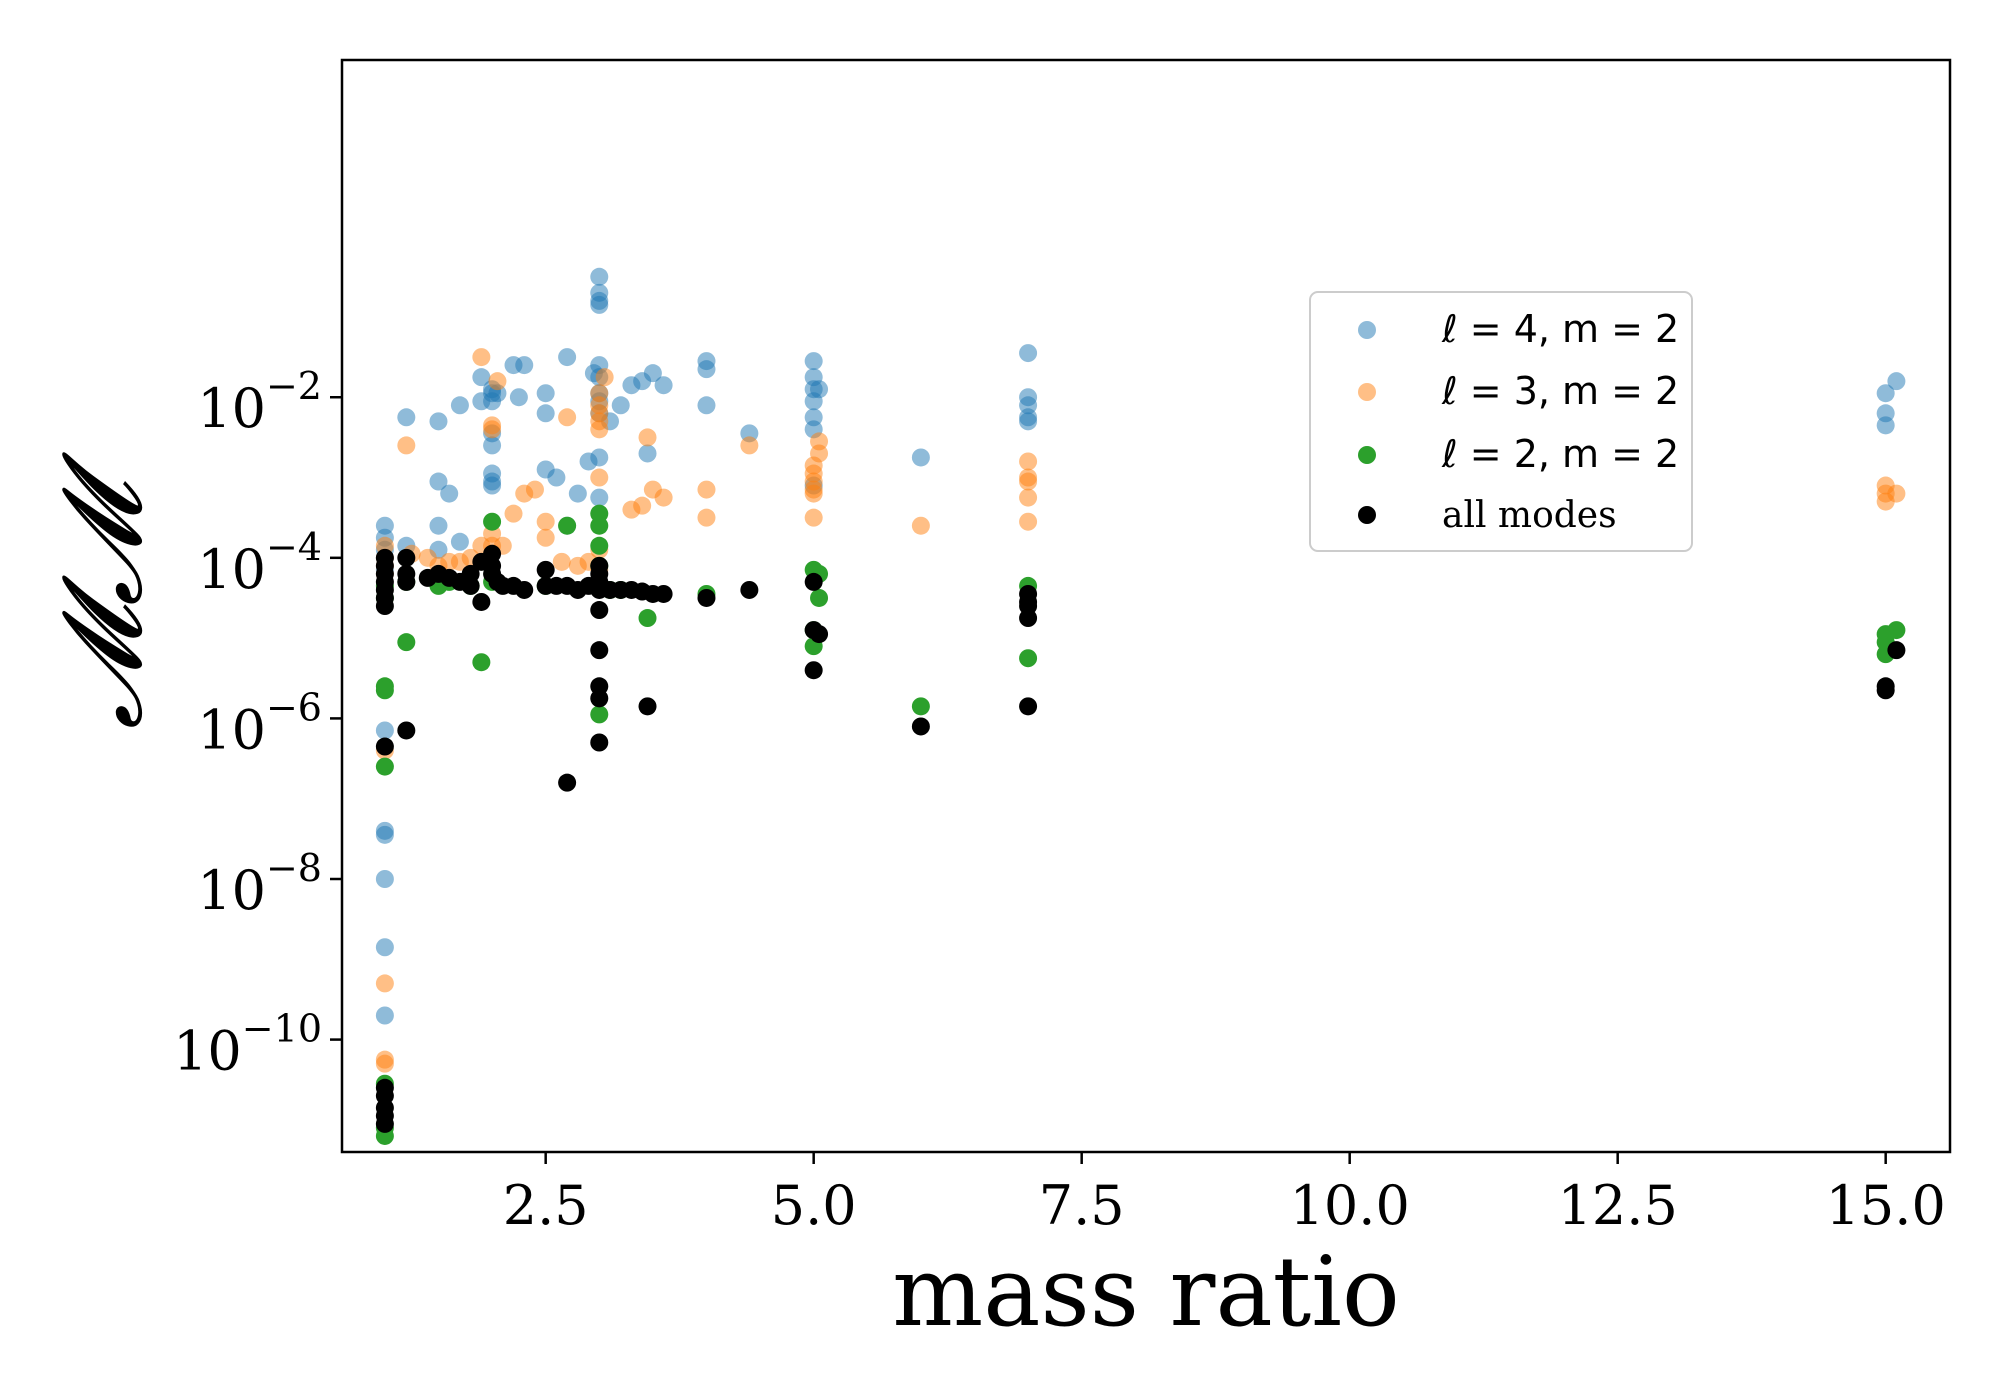 The height and width of the screenshot is (1400, 2000). Describe the element at coordinates (247, 1045) in the screenshot. I see `y-tick-label: 10⁻¹⁰` at that location.